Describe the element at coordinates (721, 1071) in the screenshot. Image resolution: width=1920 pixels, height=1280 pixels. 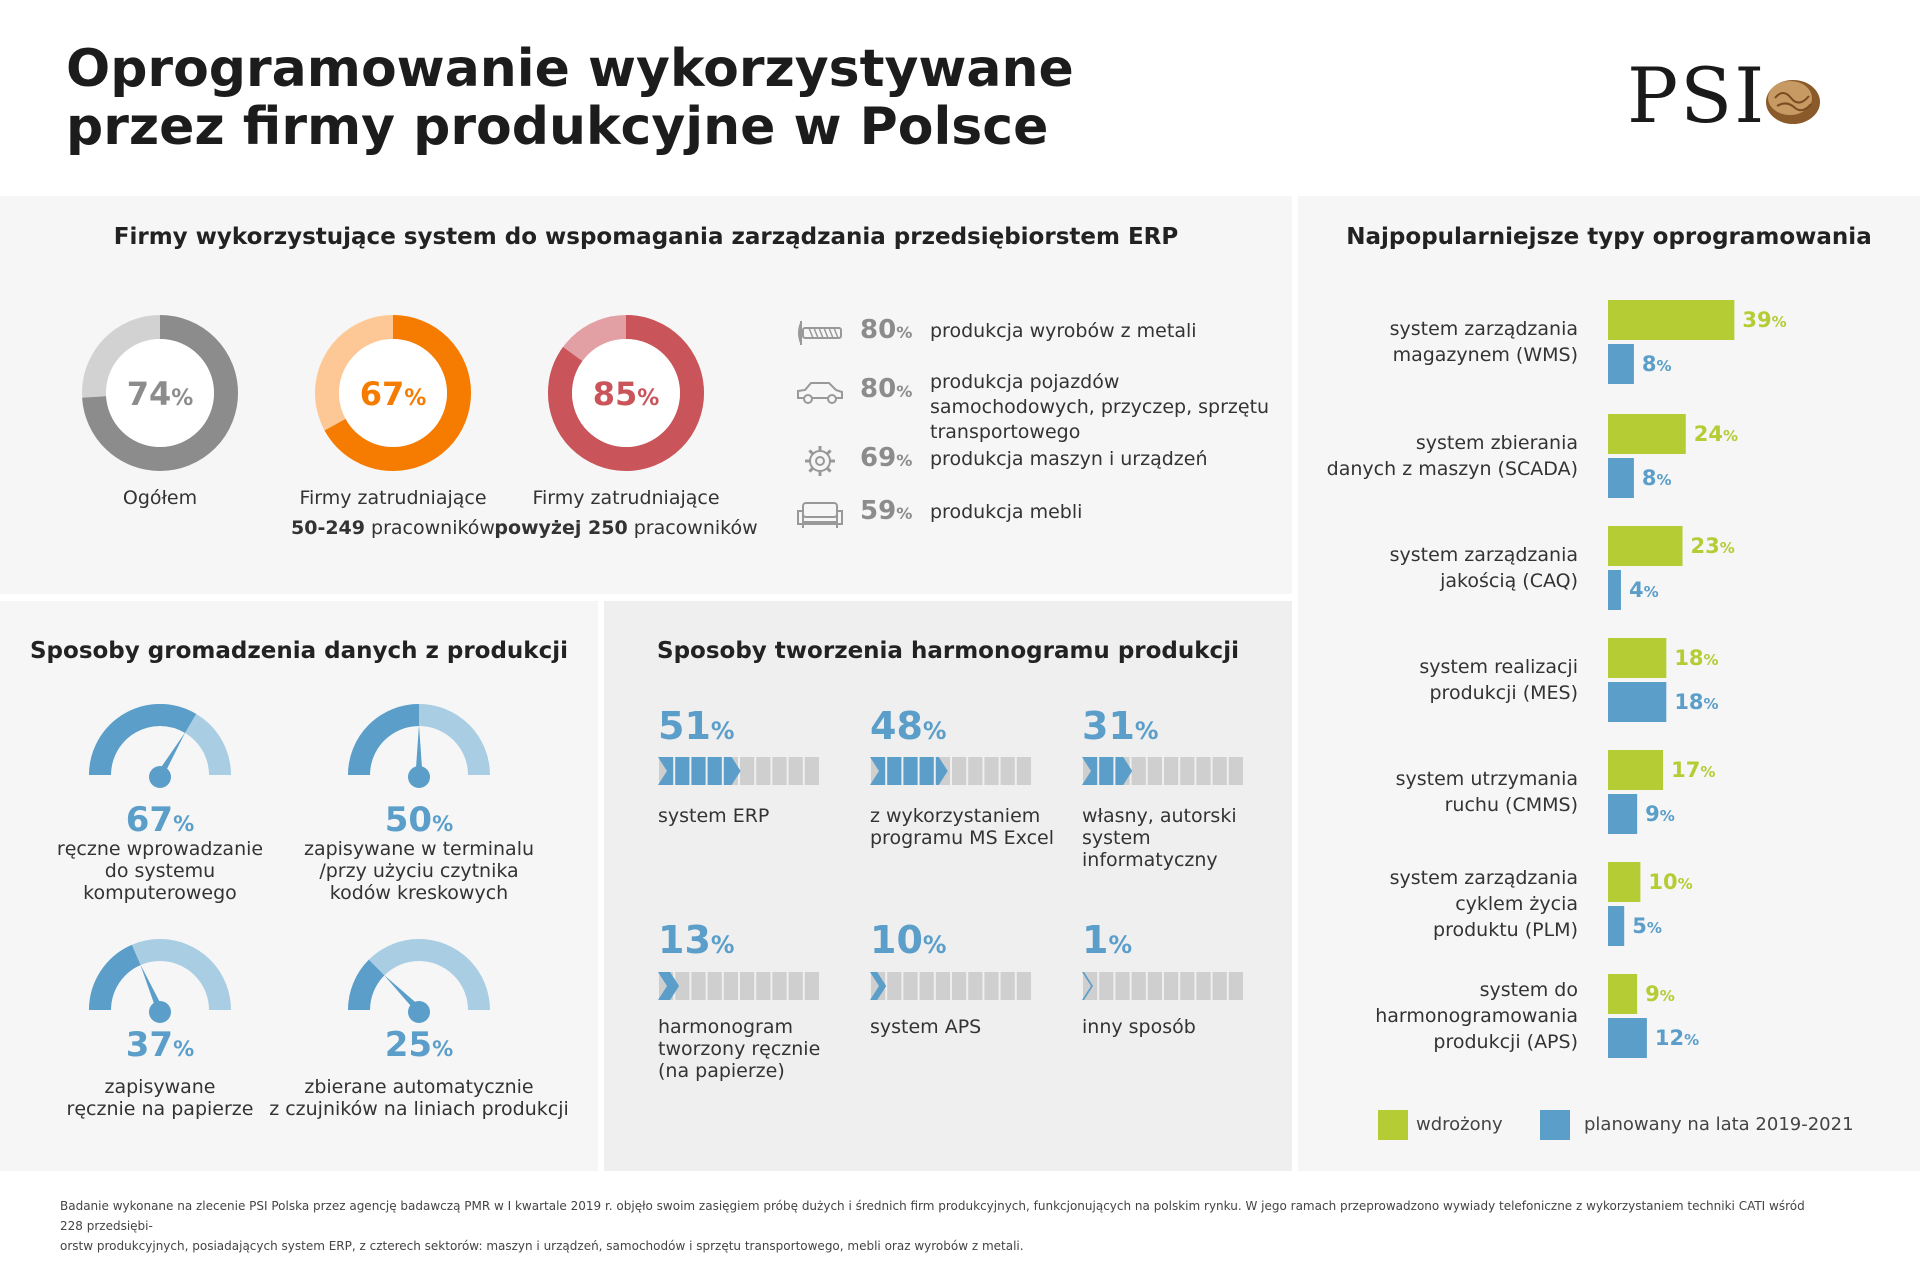
I see `schedule-label-line: (na papierze)` at that location.